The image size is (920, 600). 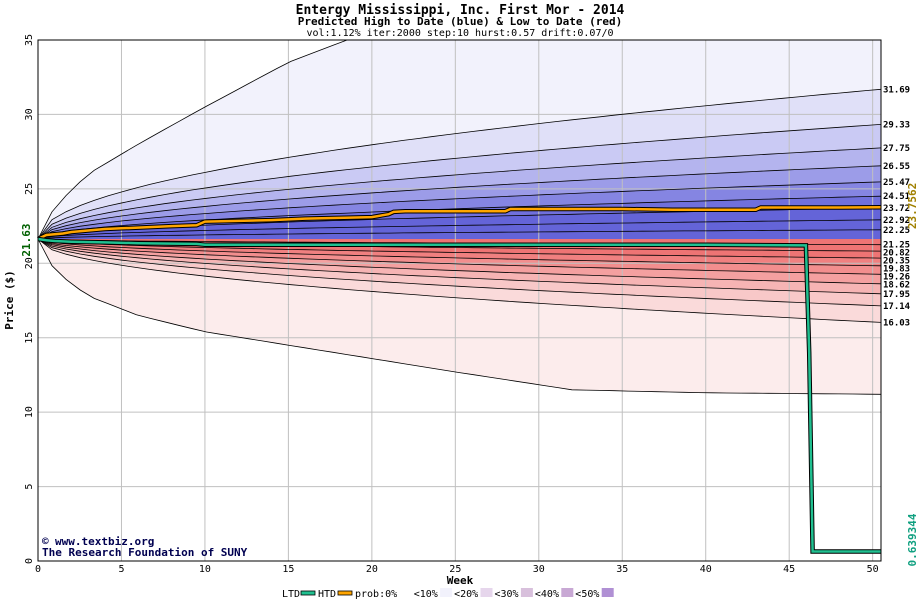 What do you see at coordinates (121, 569) in the screenshot?
I see `x-tick-label: 5` at bounding box center [121, 569].